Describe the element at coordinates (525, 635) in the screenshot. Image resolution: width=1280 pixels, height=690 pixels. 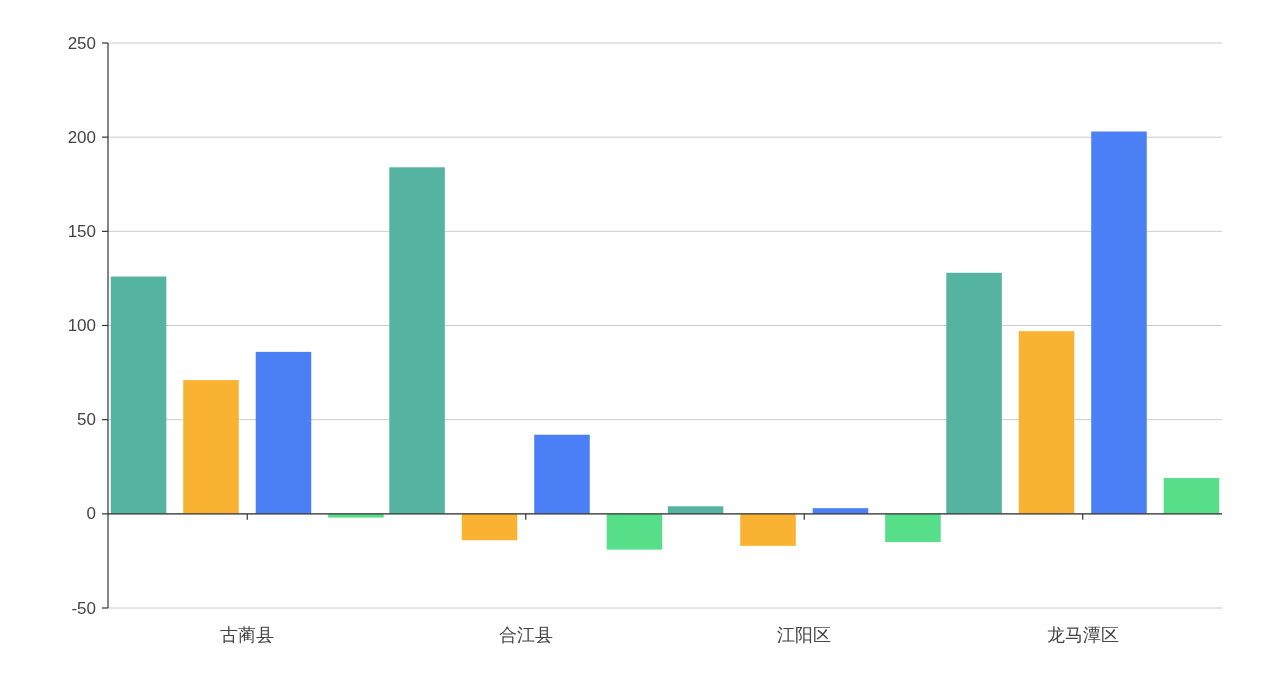
I see `x-tick-label: 合江县` at that location.